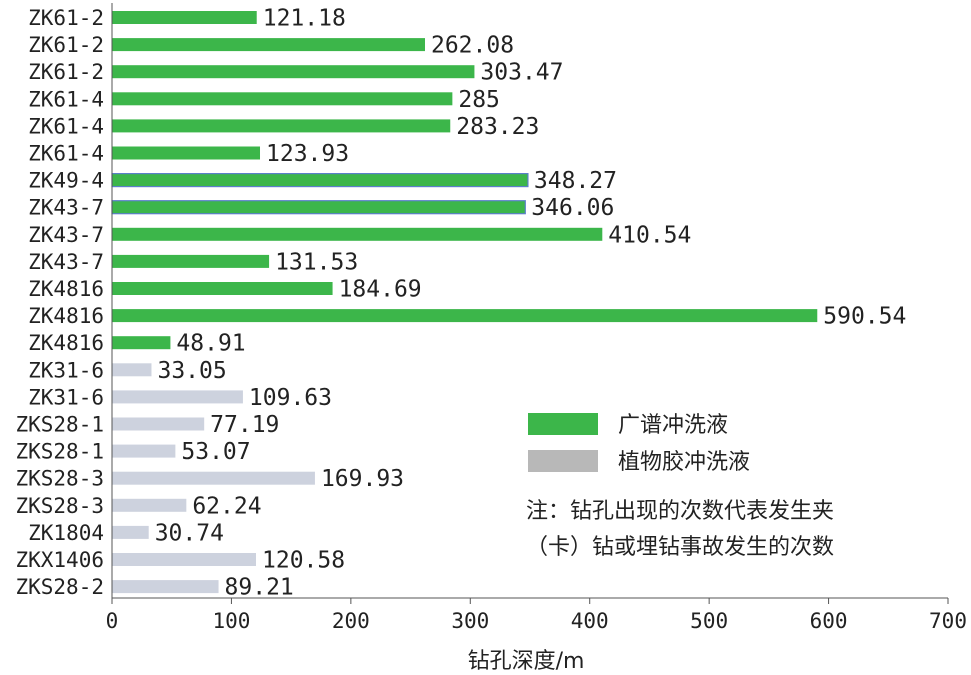  I want to click on data-label: 33.05, so click(191, 371).